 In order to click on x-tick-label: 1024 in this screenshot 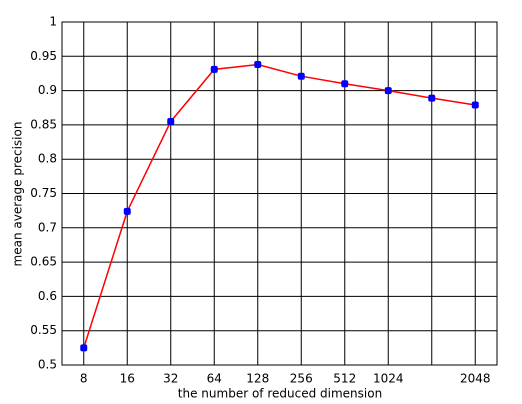, I will do `click(388, 379)`.